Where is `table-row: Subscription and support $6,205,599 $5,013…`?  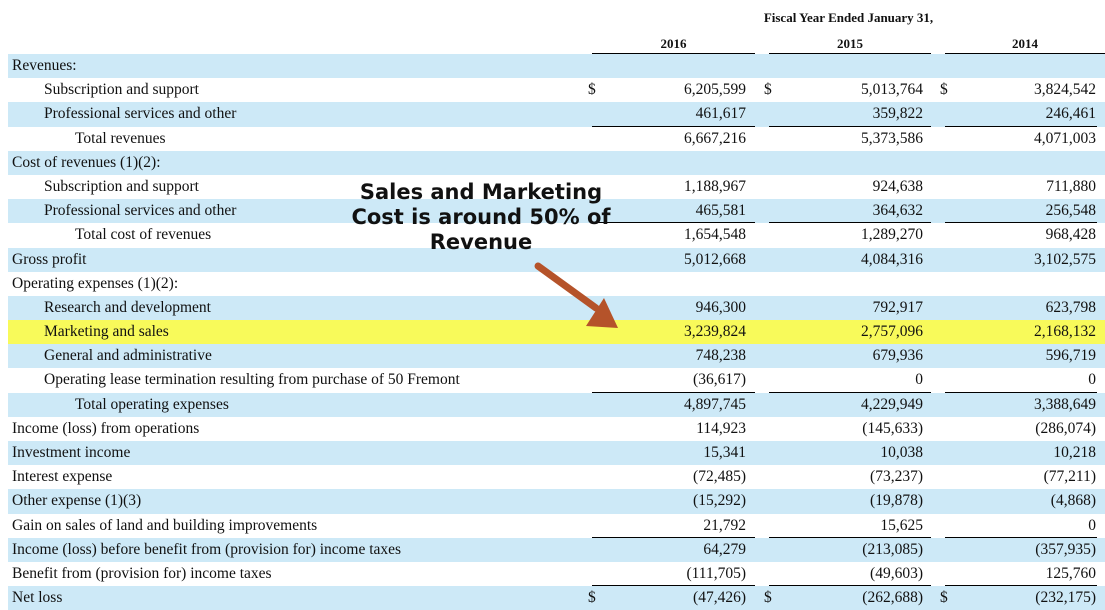 table-row: Subscription and support $6,205,599 $5,013… is located at coordinates (556, 90).